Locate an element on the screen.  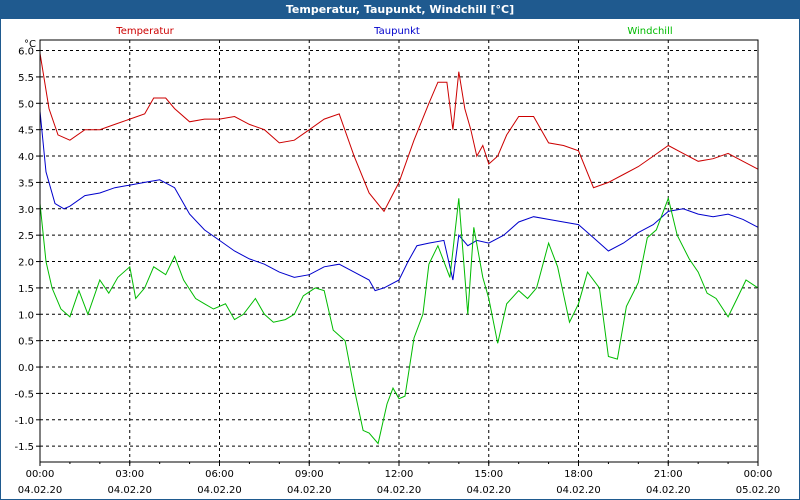
x-tick-time: 21:00 is located at coordinates (668, 474).